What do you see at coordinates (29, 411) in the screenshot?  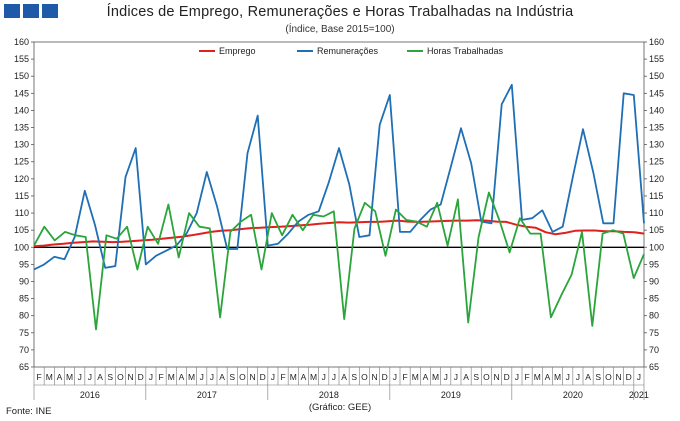 I see `source-note: Fonte: INE` at bounding box center [29, 411].